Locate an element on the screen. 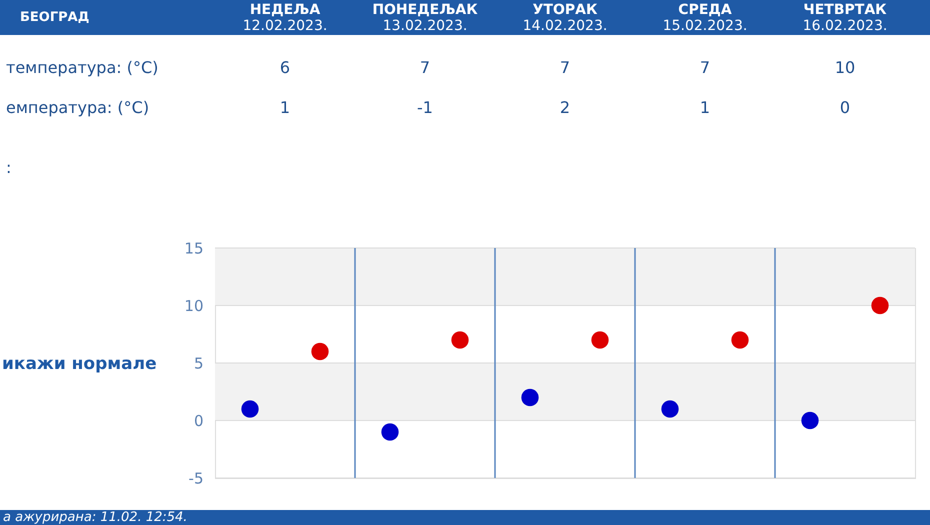  data-label: 6 is located at coordinates (285, 67).